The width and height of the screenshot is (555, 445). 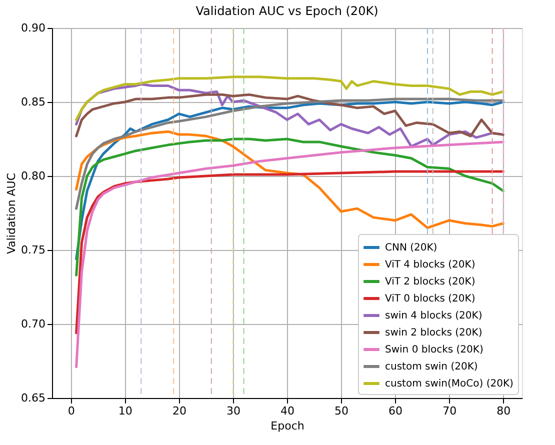 I want to click on x-tick-label: 20, so click(x=179, y=411).